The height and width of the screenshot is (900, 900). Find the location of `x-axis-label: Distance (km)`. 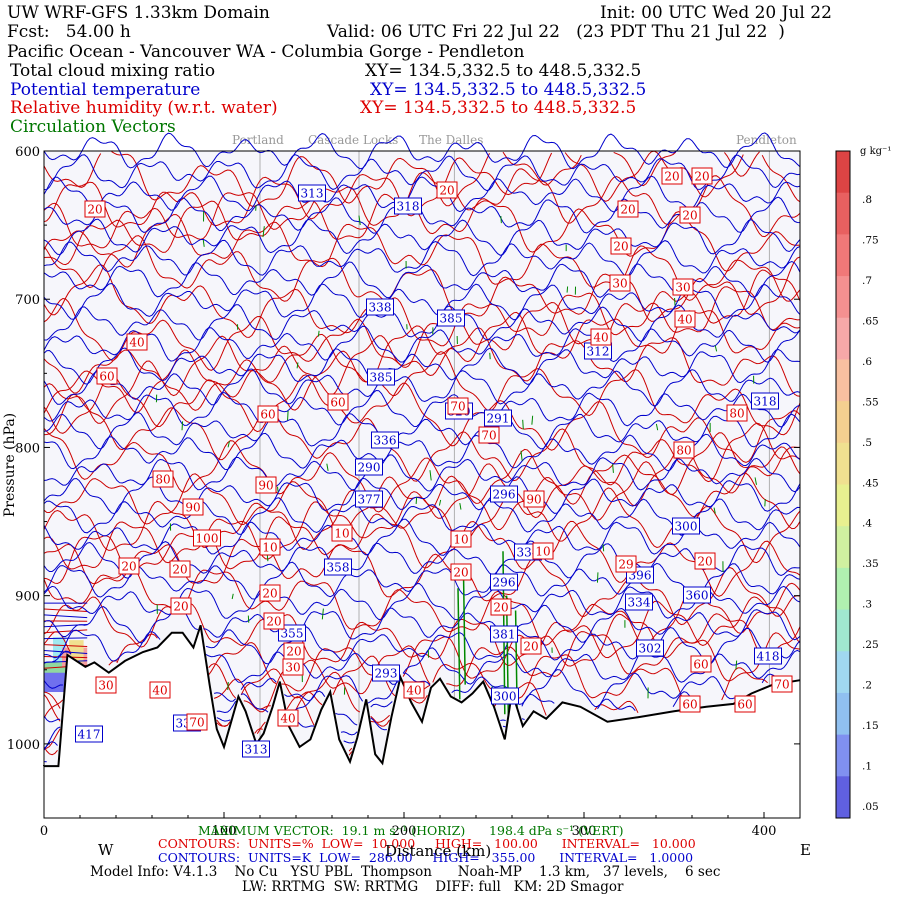

x-axis-label: Distance (km) is located at coordinates (438, 851).